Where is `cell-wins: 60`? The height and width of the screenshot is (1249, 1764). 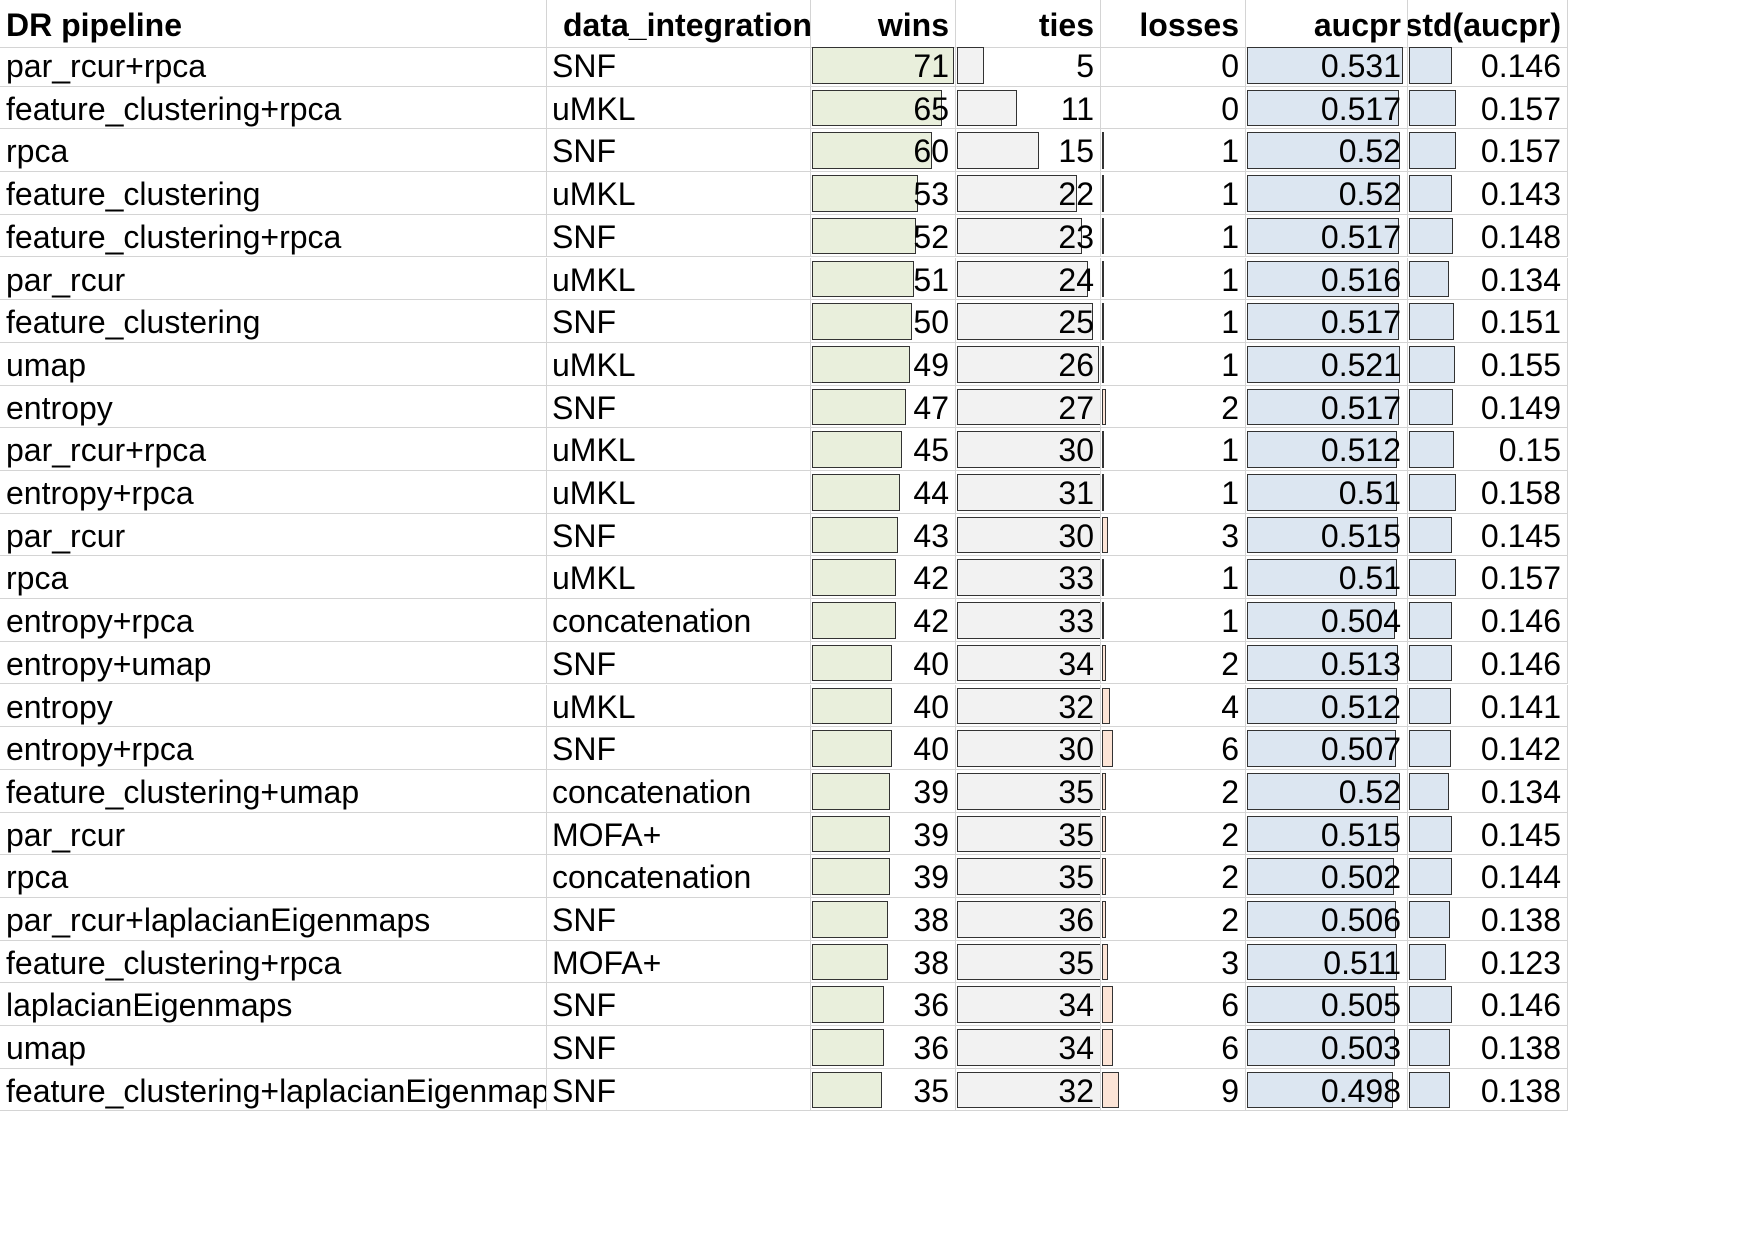 cell-wins: 60 is located at coordinates (883, 151).